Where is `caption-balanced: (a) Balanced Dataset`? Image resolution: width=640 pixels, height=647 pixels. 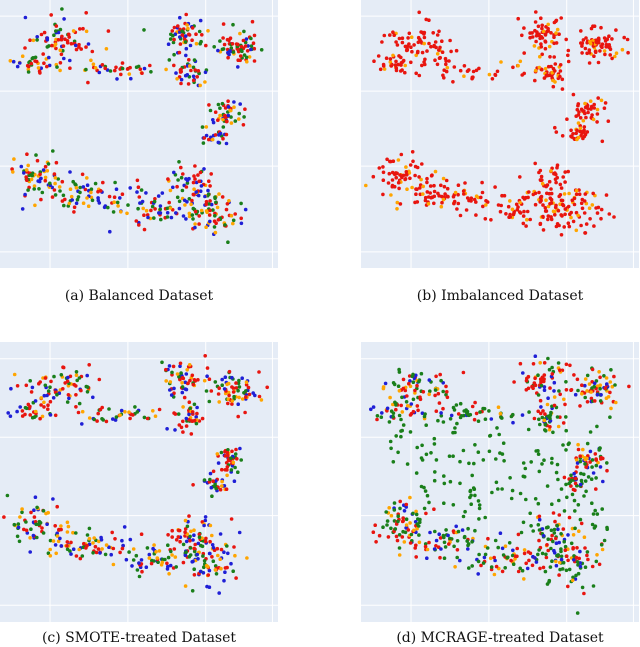 caption-balanced: (a) Balanced Dataset is located at coordinates (139, 296).